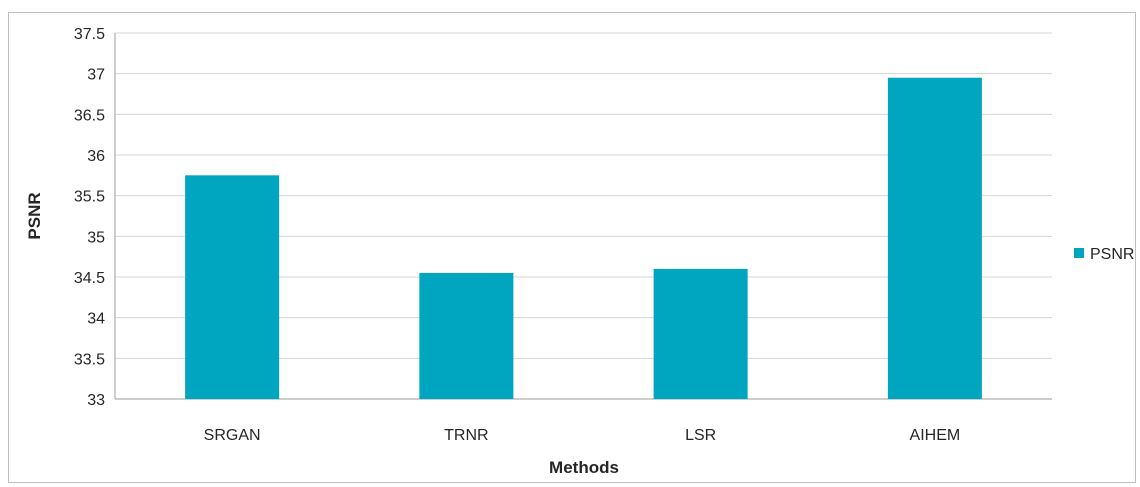  Describe the element at coordinates (1079, 253) in the screenshot. I see `legend-swatch-psnr` at that location.